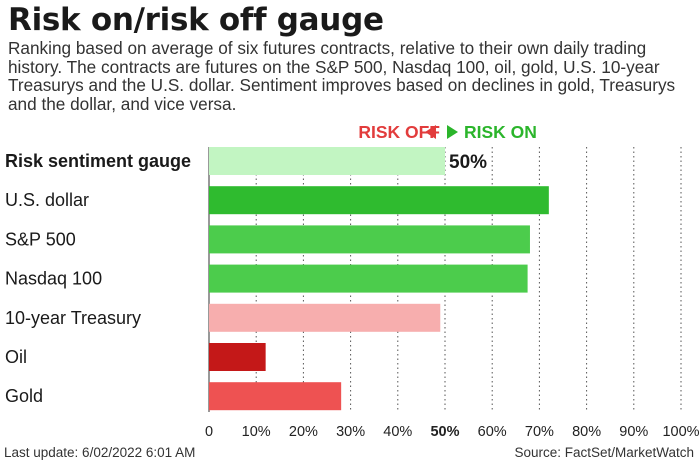 Image resolution: width=700 pixels, height=462 pixels. Describe the element at coordinates (492, 432) in the screenshot. I see `x-tick-label: 60%` at that location.